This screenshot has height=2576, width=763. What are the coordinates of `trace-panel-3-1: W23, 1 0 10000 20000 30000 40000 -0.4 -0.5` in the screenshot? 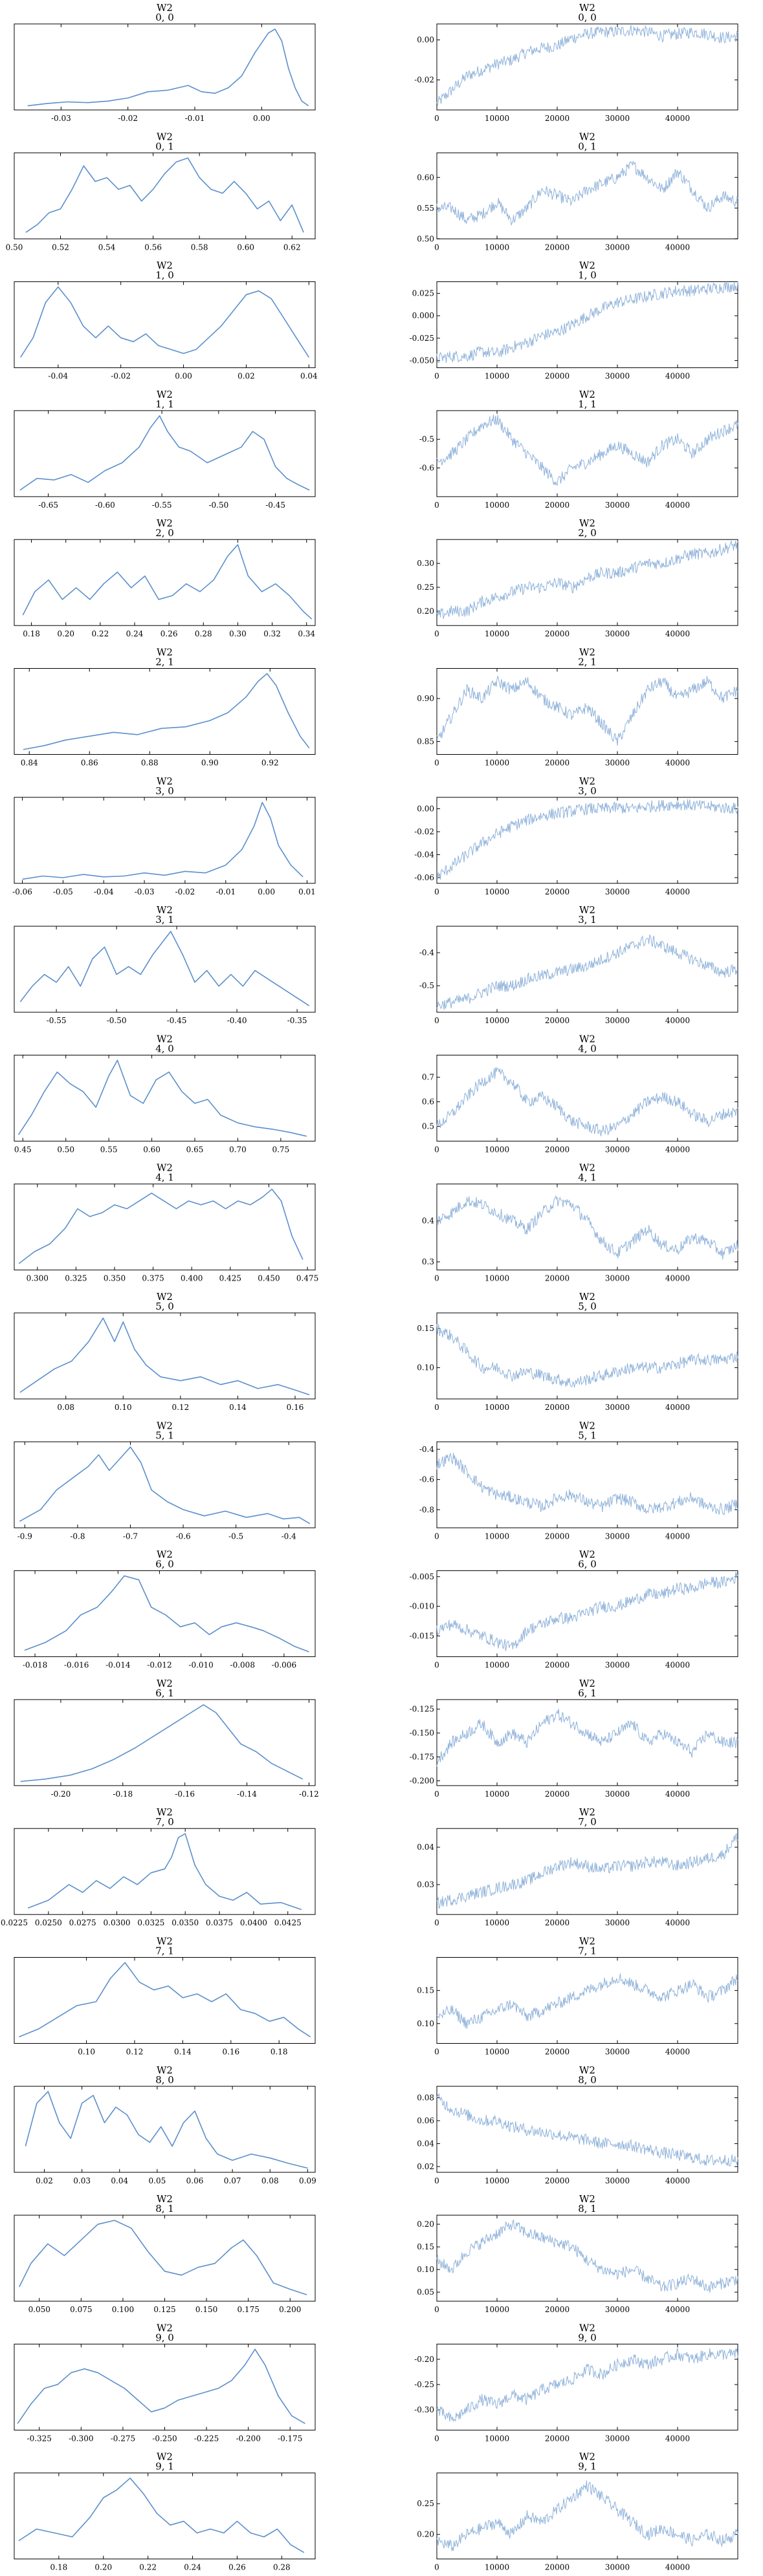 It's located at (578, 965).